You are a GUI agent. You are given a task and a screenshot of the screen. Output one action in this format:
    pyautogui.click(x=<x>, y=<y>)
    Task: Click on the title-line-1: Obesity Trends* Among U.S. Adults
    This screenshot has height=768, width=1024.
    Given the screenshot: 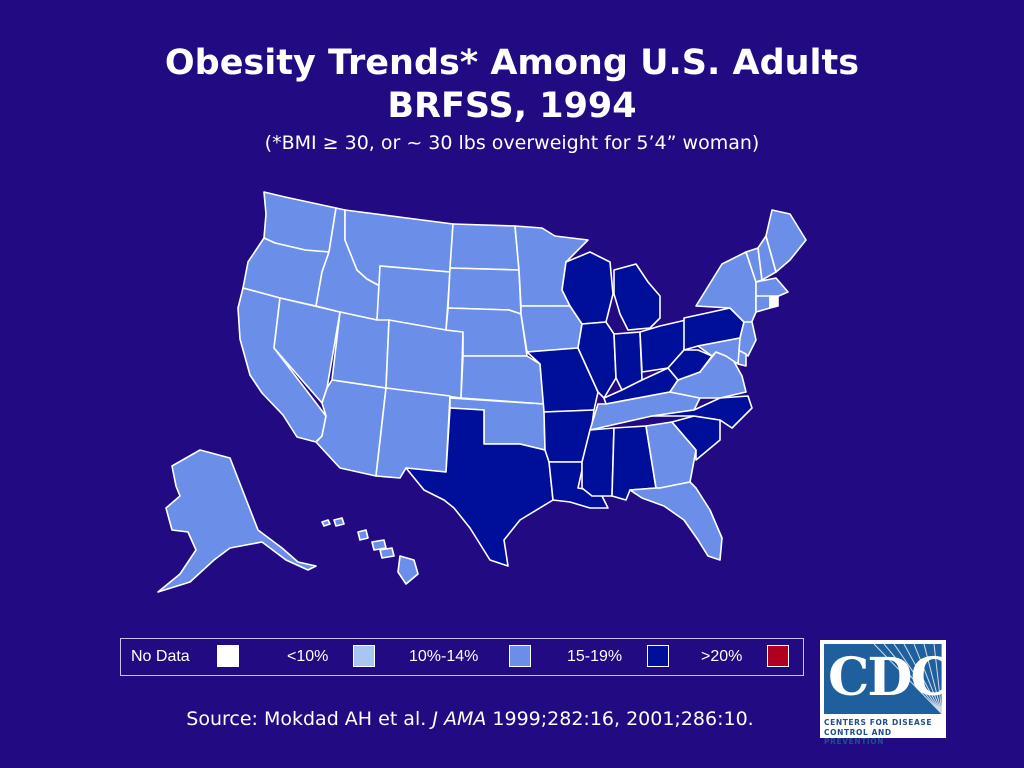 What is the action you would take?
    pyautogui.click(x=512, y=63)
    